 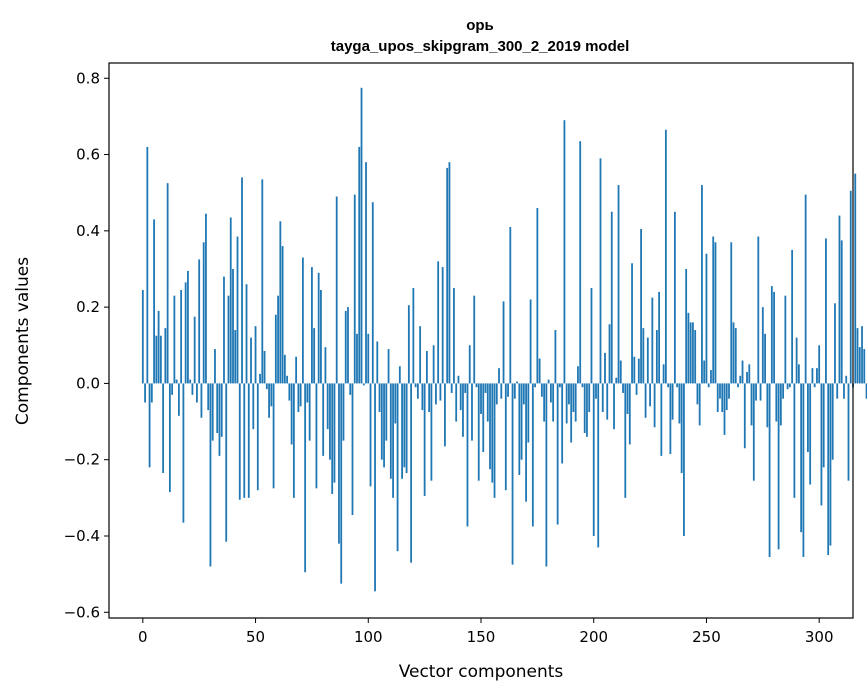 What do you see at coordinates (143, 637) in the screenshot?
I see `x-tick-label-0: 0` at bounding box center [143, 637].